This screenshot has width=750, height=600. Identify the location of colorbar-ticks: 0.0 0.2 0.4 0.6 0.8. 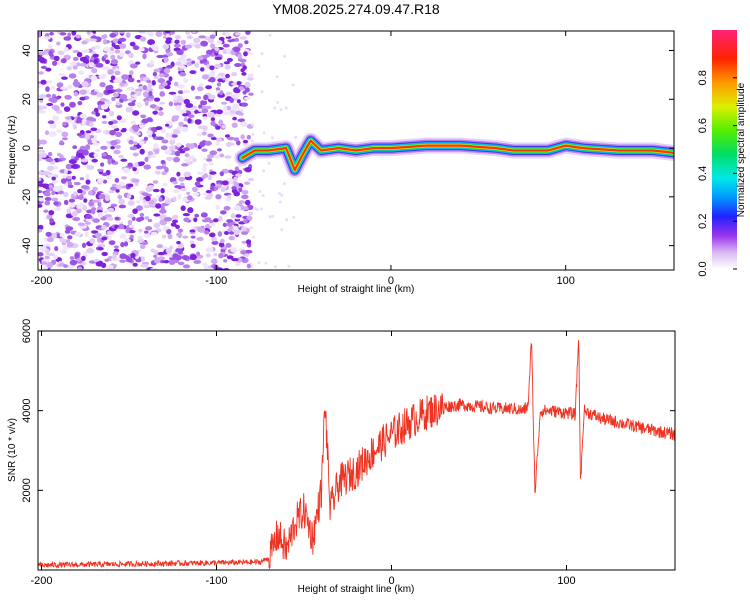
(717, 173).